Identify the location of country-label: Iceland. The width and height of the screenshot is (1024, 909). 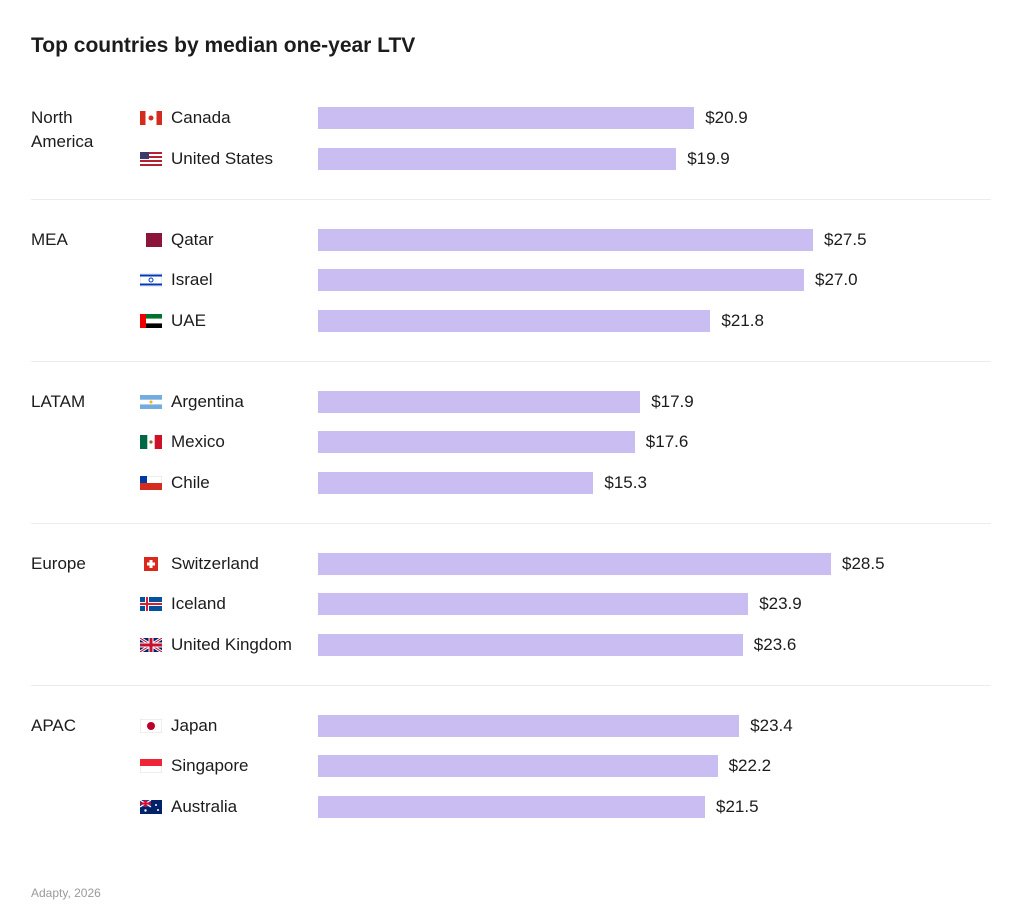
(198, 603).